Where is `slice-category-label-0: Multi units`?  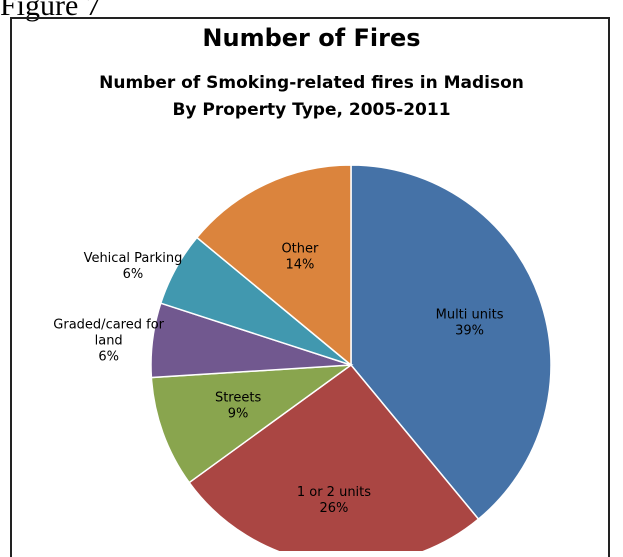
slice-category-label-0: Multi units is located at coordinates (470, 314).